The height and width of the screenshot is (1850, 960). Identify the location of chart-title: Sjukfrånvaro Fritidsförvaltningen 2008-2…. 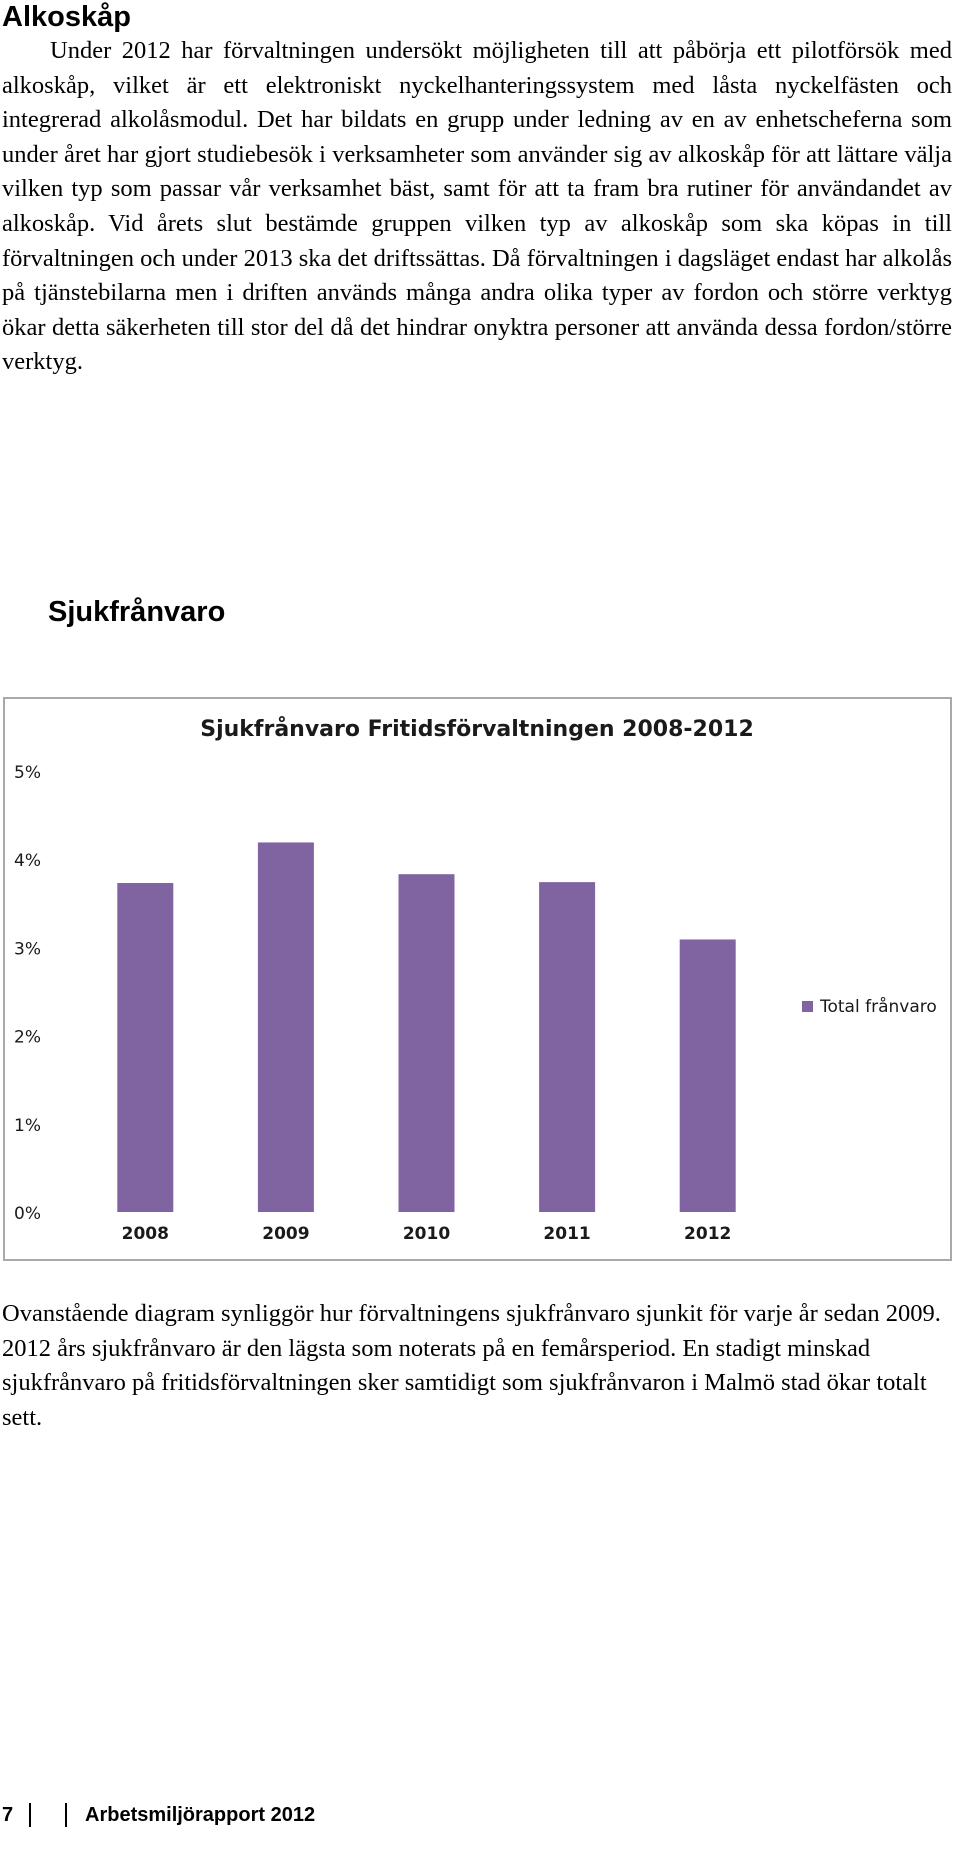
(477, 729).